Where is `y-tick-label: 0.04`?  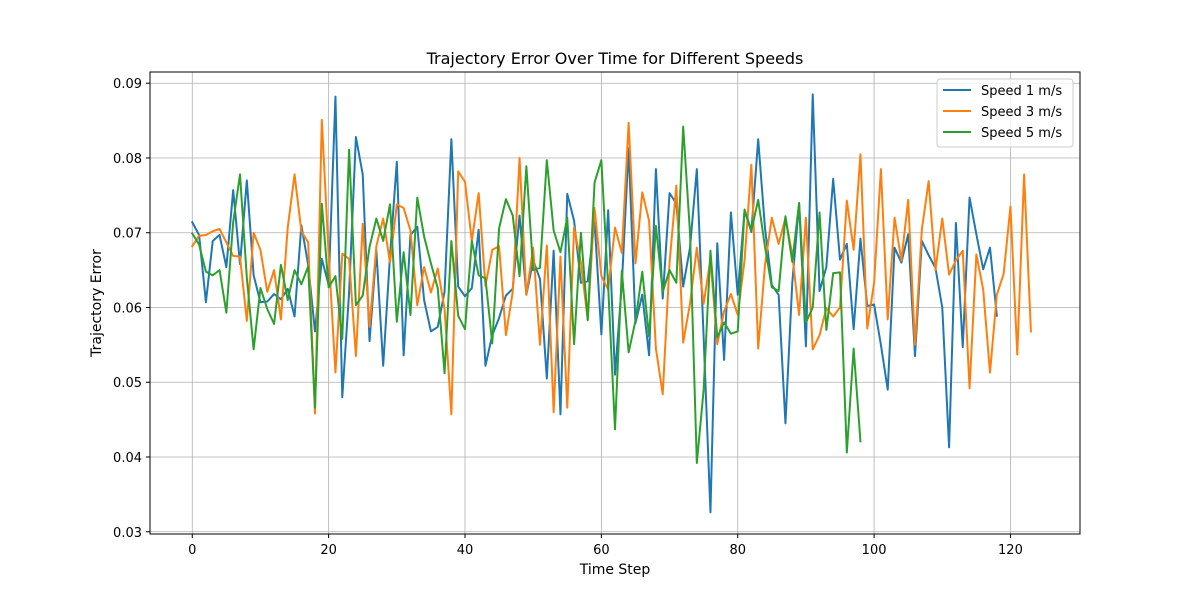
y-tick-label: 0.04 is located at coordinates (127, 458).